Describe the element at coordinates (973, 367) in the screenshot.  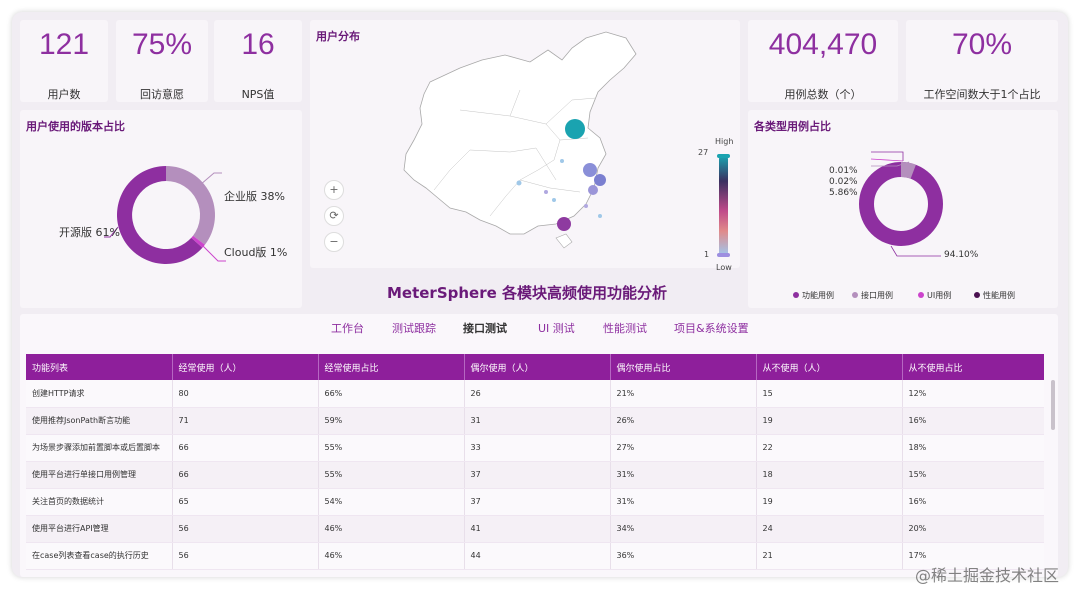
I see `column-header: 从不使用占比` at that location.